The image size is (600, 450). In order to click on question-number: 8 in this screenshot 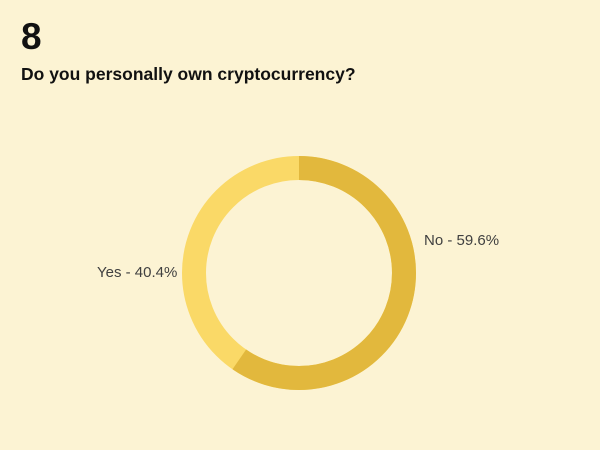, I will do `click(31, 36)`.